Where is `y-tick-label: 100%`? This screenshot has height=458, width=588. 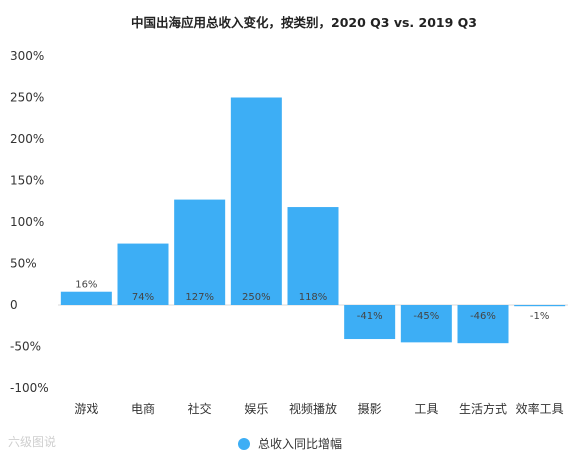
y-tick-label: 100% is located at coordinates (27, 222).